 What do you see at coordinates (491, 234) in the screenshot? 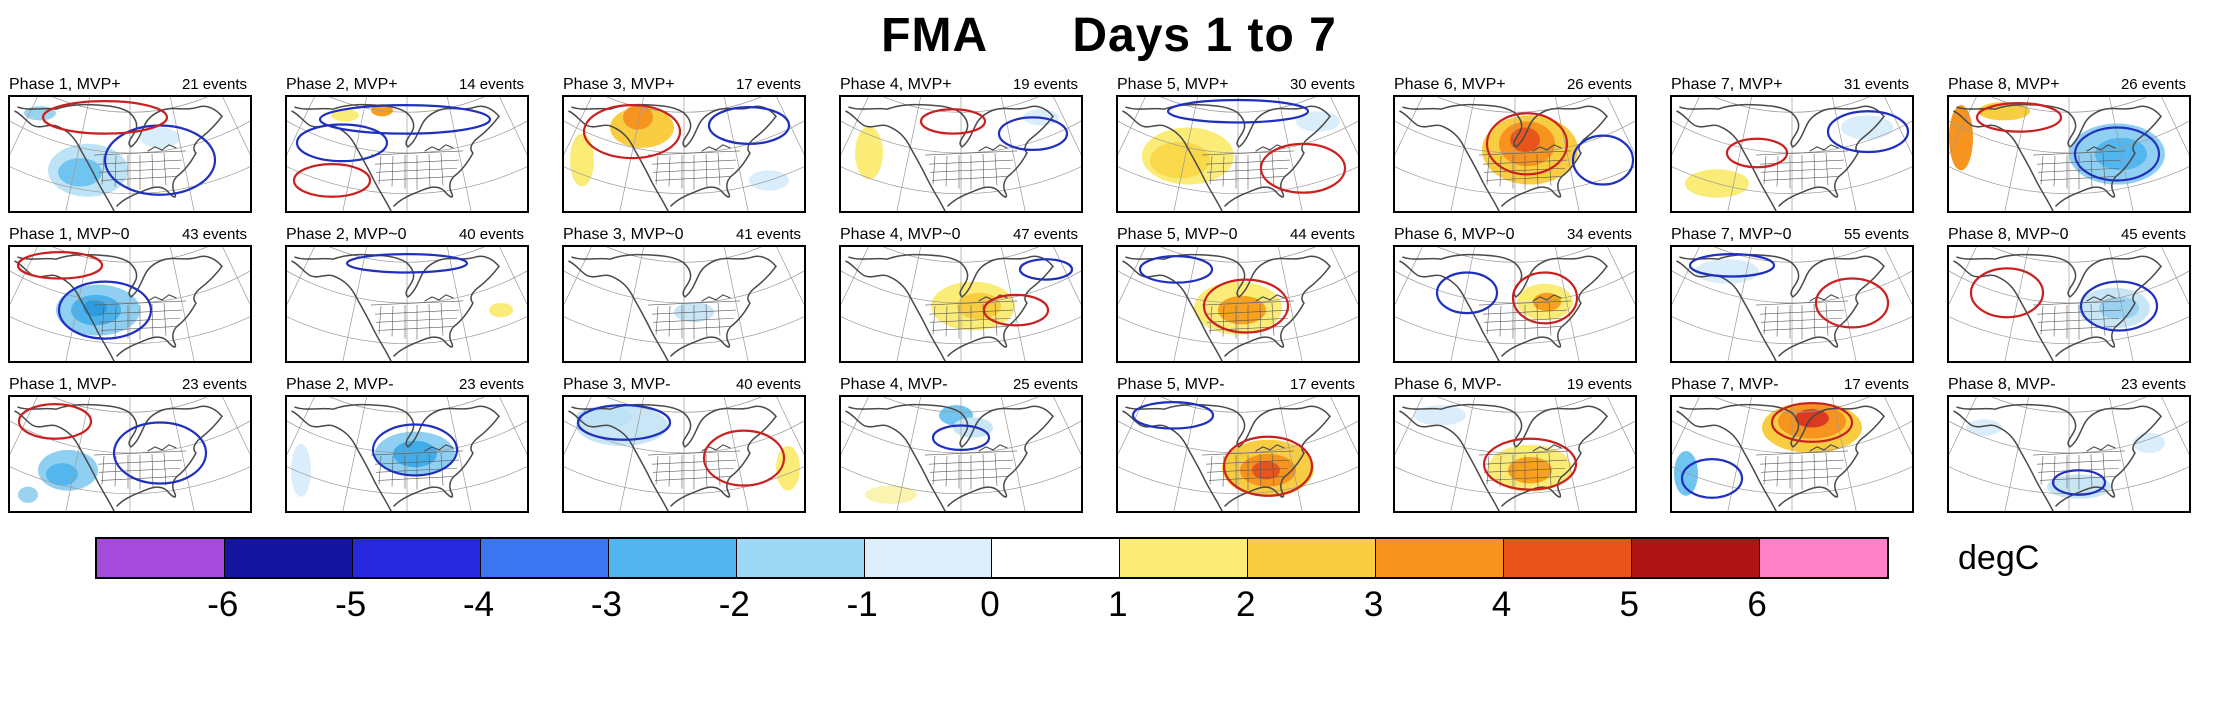
I see `panel-events-count: 40 events` at bounding box center [491, 234].